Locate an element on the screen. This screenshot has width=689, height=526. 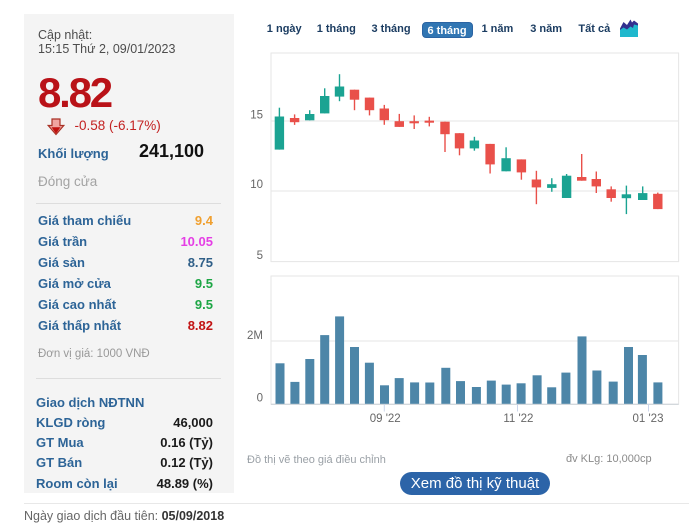
svg-text: 15 is located at coordinates (256, 116).